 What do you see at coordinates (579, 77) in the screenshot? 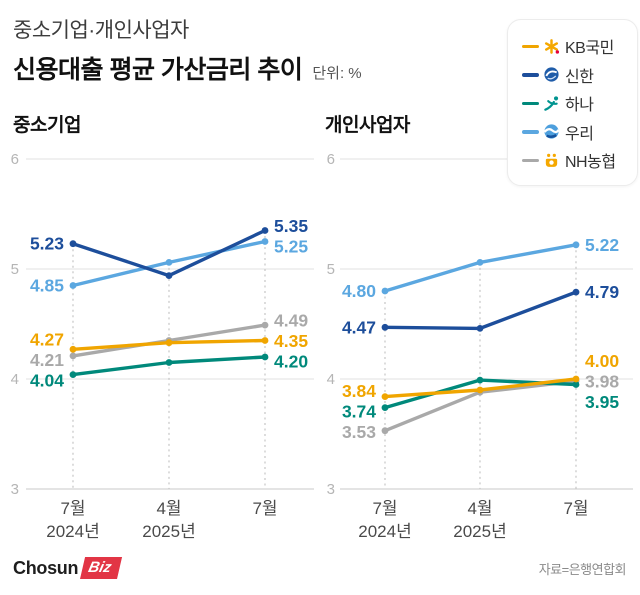
I see `legend-label-shinhan: 신한` at bounding box center [579, 77].